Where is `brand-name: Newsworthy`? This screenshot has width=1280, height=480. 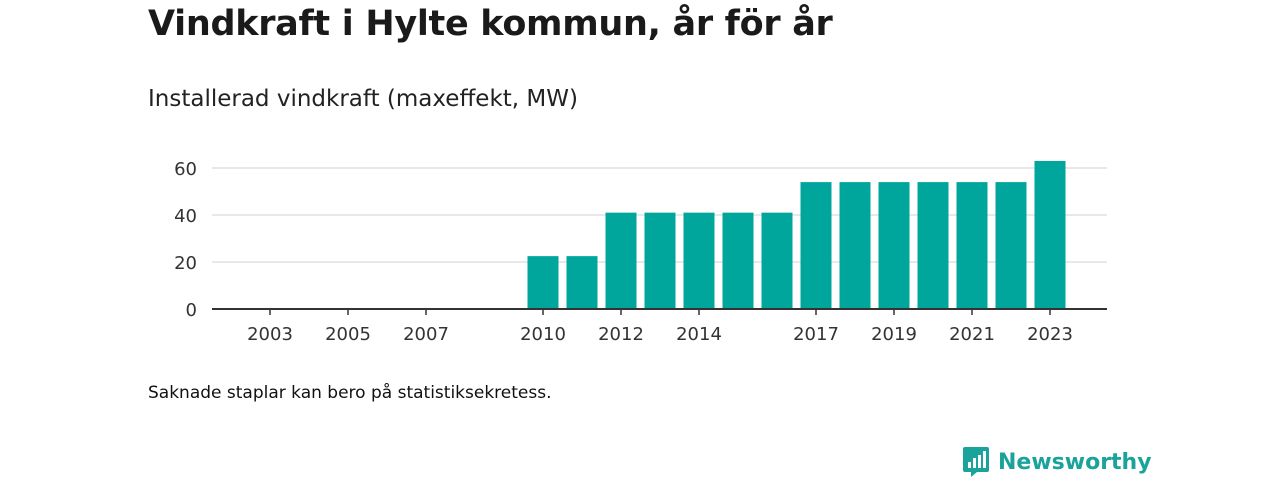 brand-name: Newsworthy is located at coordinates (1075, 462).